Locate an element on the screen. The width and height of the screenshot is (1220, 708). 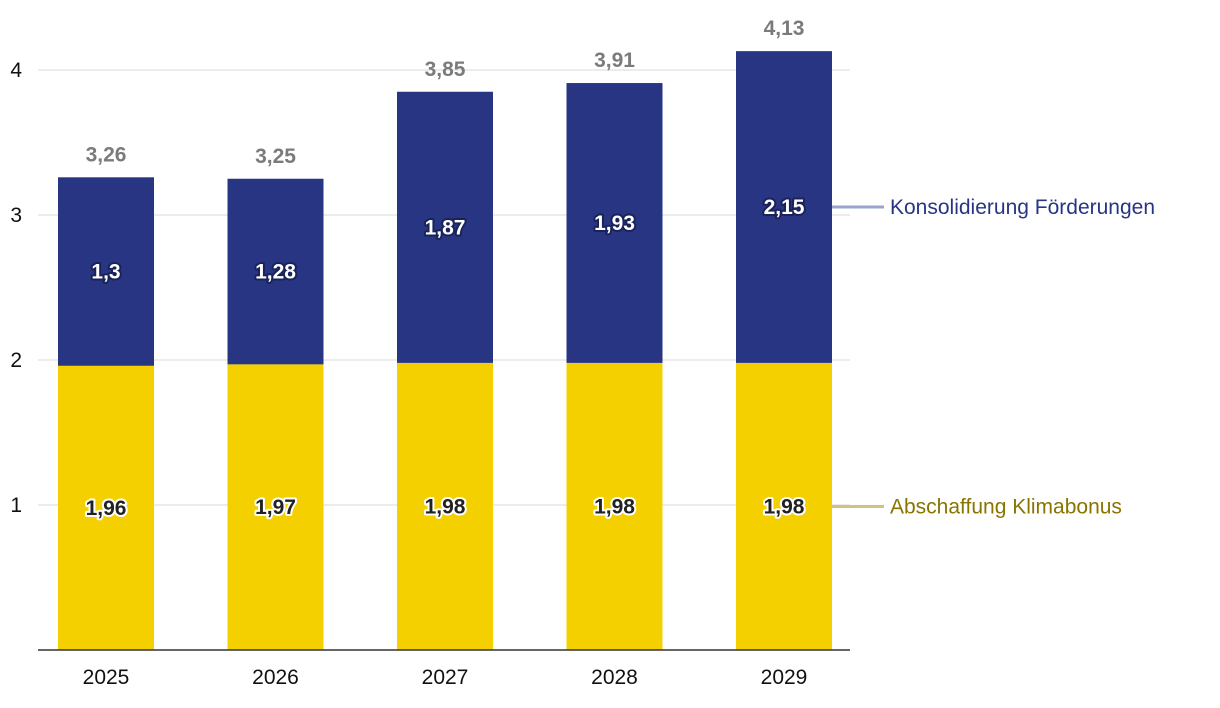
legend-label: Abschaffung Klimabonus is located at coordinates (1006, 506).